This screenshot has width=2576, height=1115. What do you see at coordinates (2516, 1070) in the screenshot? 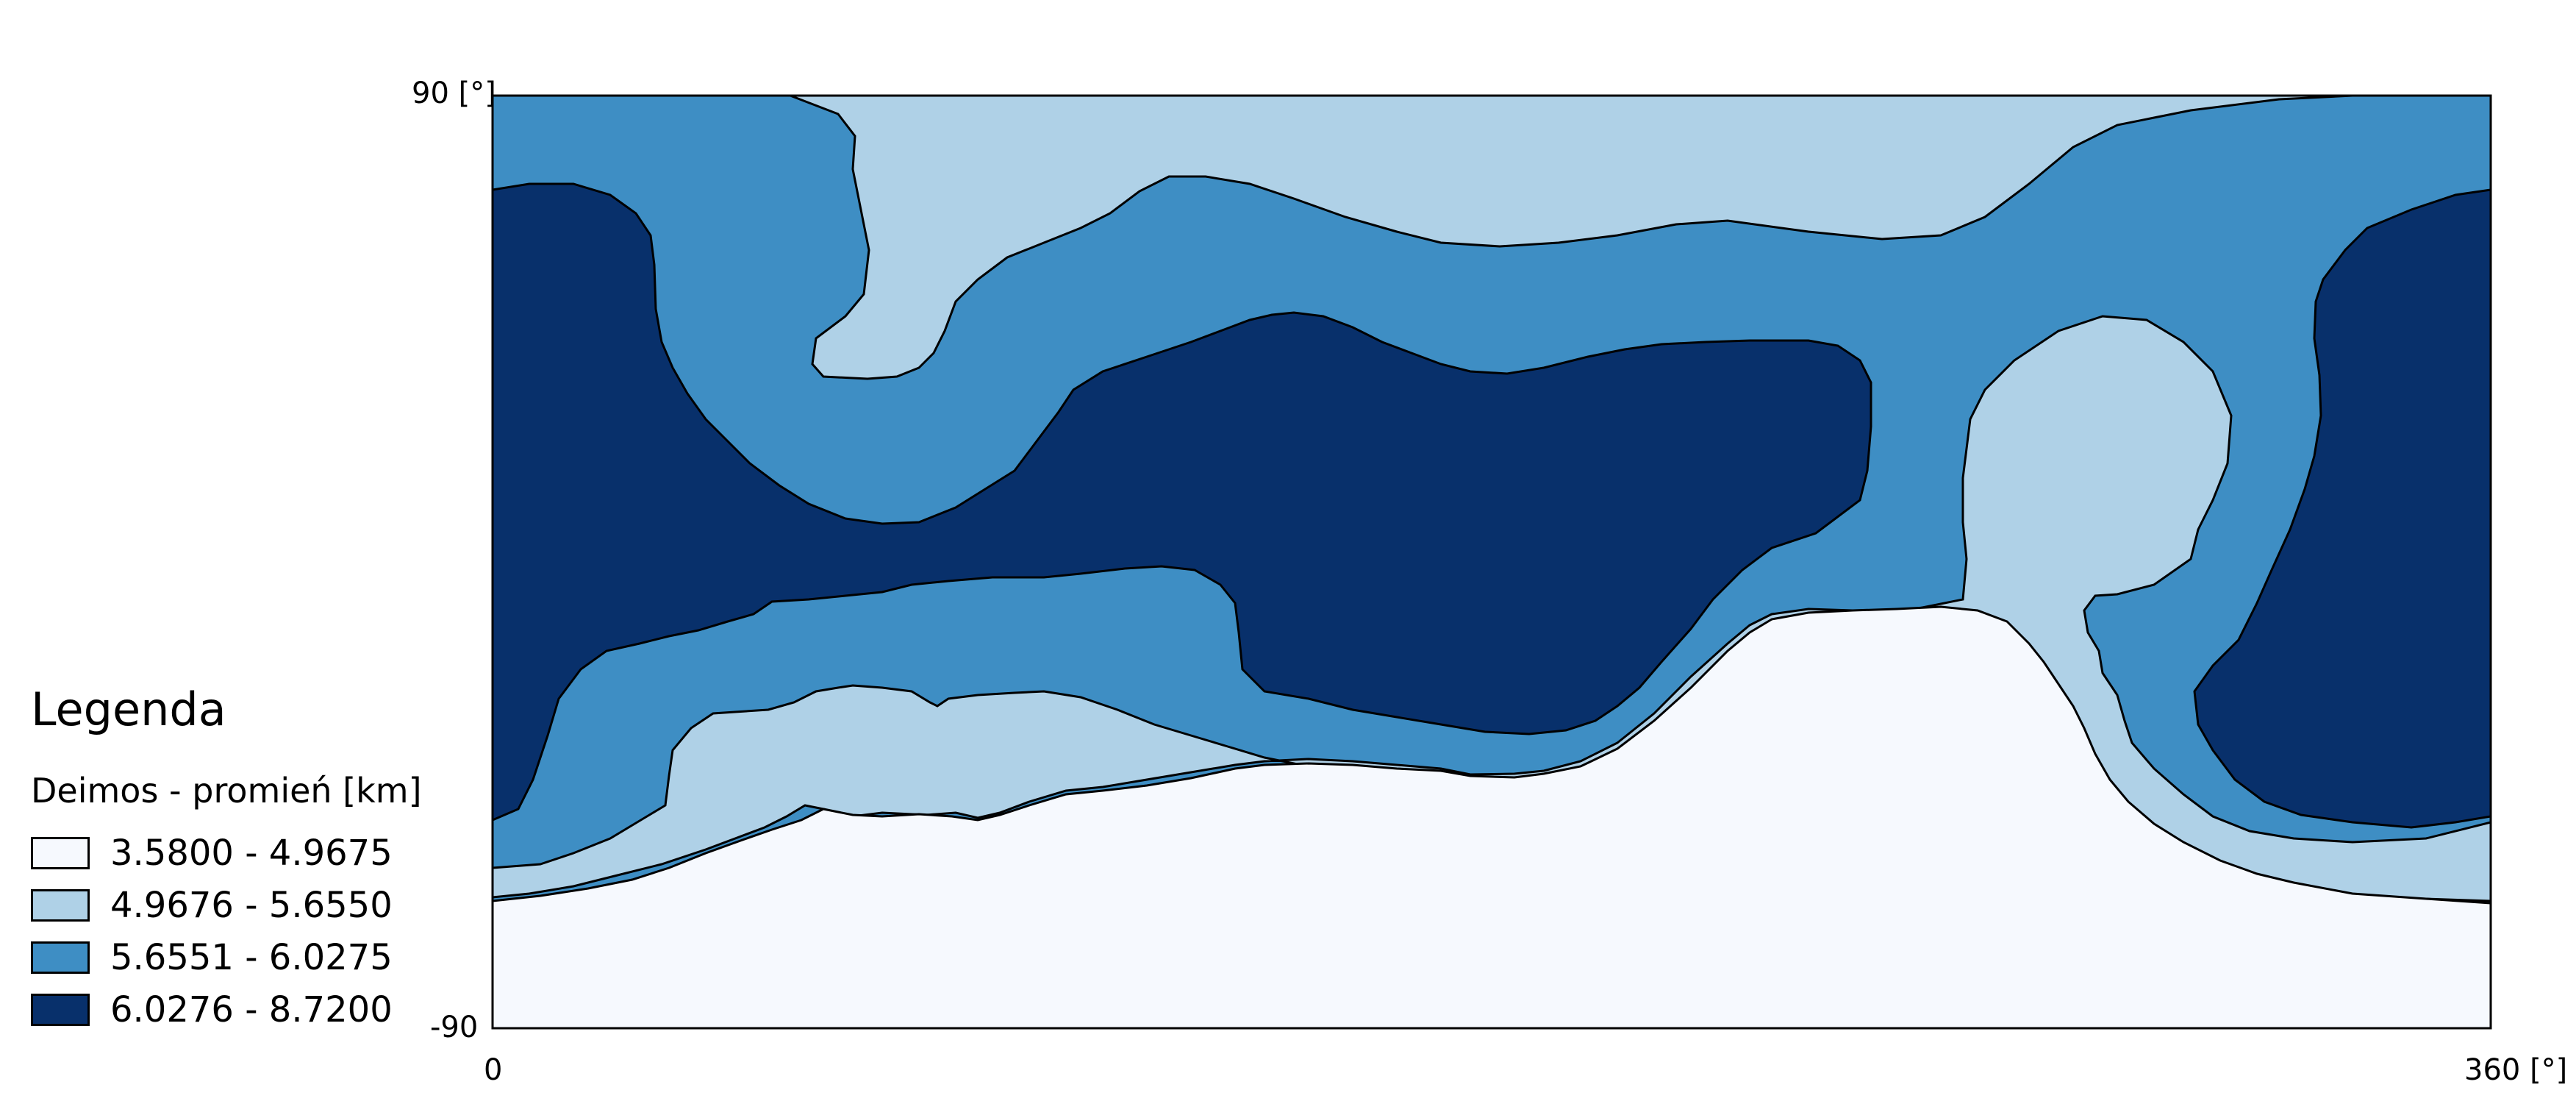
I see `x-tick-max: 360 [°]` at bounding box center [2516, 1070].